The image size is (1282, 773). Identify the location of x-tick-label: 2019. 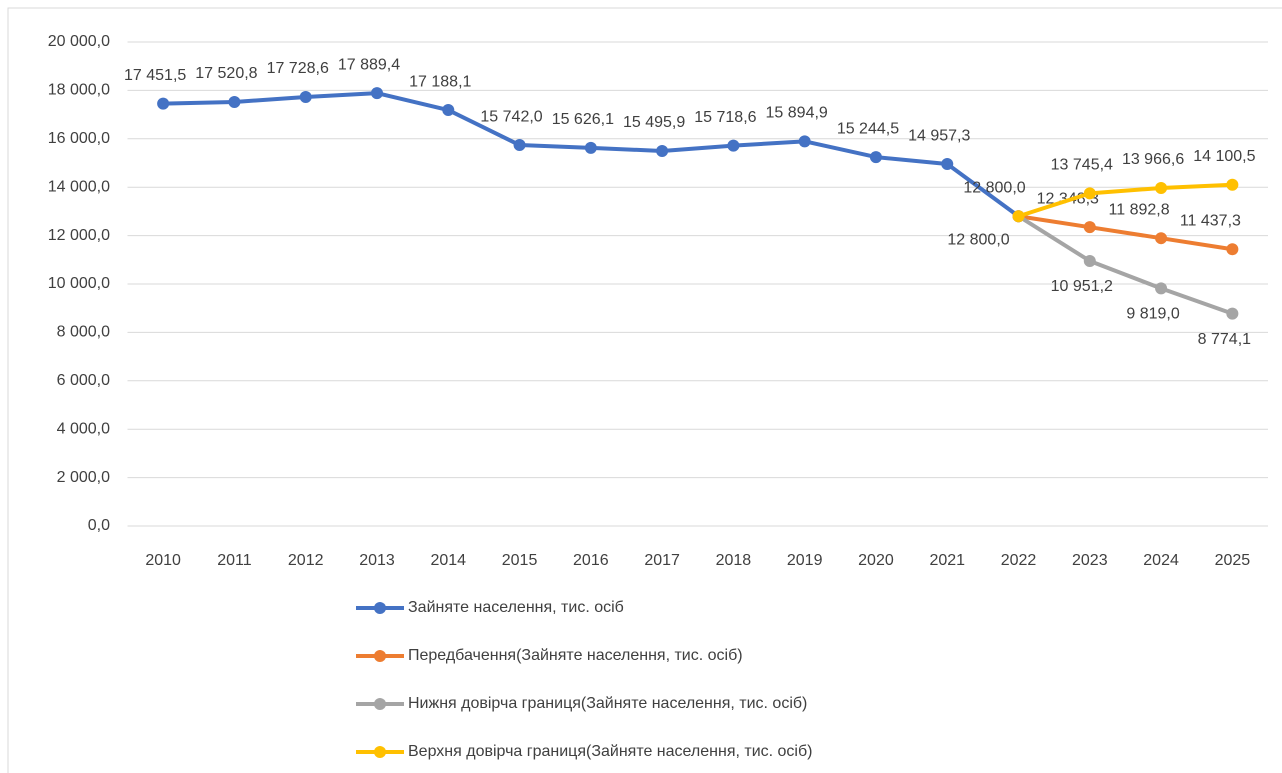
(805, 560).